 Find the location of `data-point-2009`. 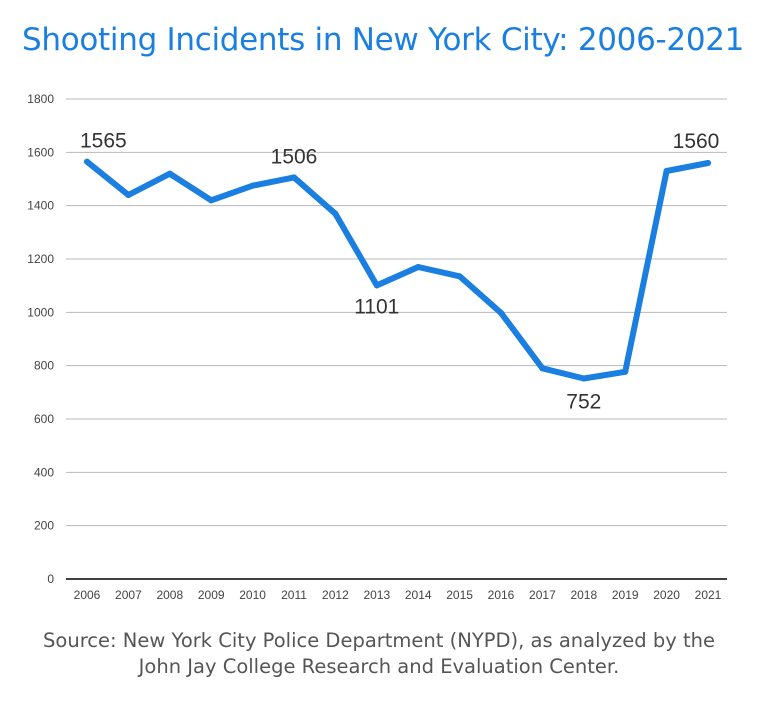

data-point-2009 is located at coordinates (211, 200).